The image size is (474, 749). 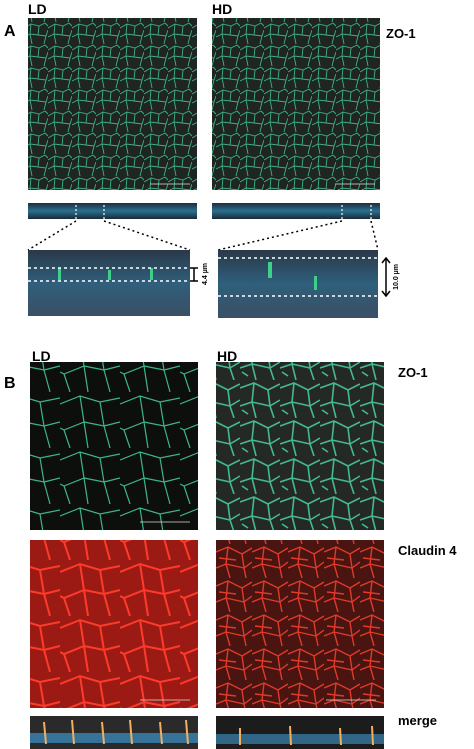 I want to click on stain-label: Claudin 4, so click(x=427, y=550).